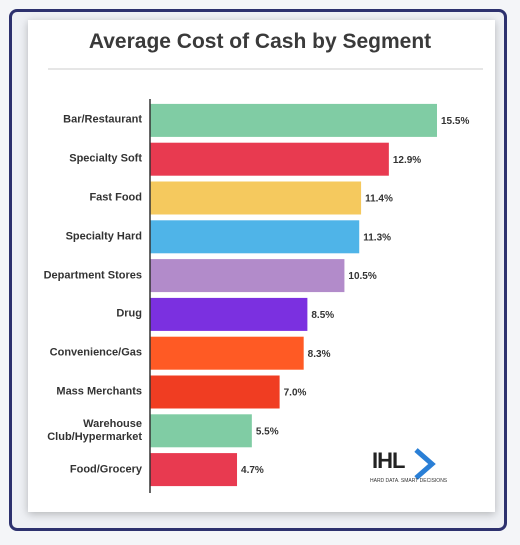  What do you see at coordinates (102, 119) in the screenshot?
I see `category-label: Bar/Restaurant` at bounding box center [102, 119].